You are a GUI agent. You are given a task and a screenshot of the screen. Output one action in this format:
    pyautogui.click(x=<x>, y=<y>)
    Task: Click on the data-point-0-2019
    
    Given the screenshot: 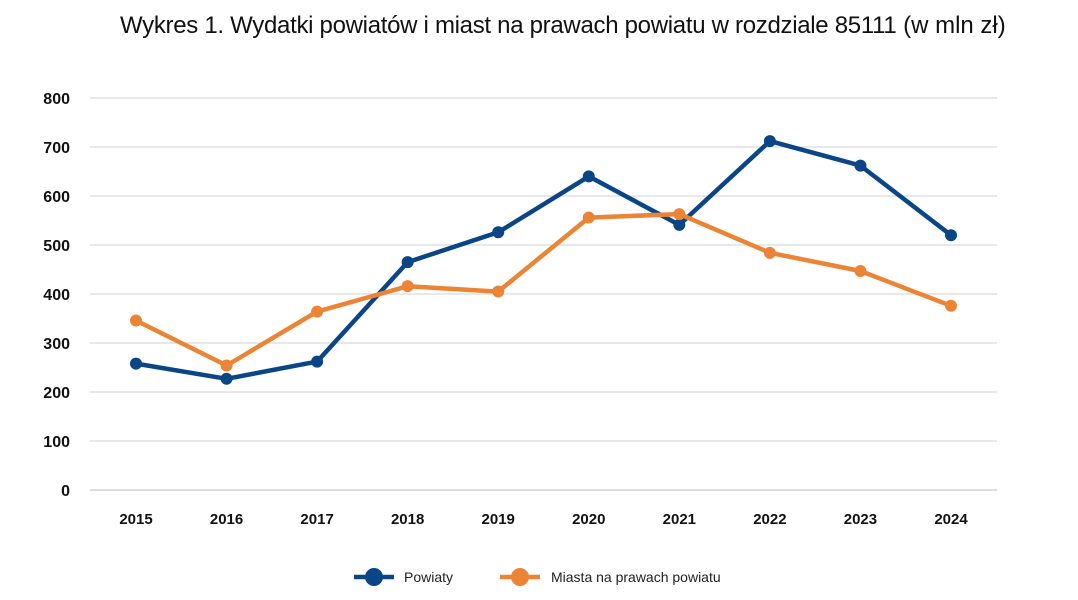 What is the action you would take?
    pyautogui.click(x=498, y=232)
    